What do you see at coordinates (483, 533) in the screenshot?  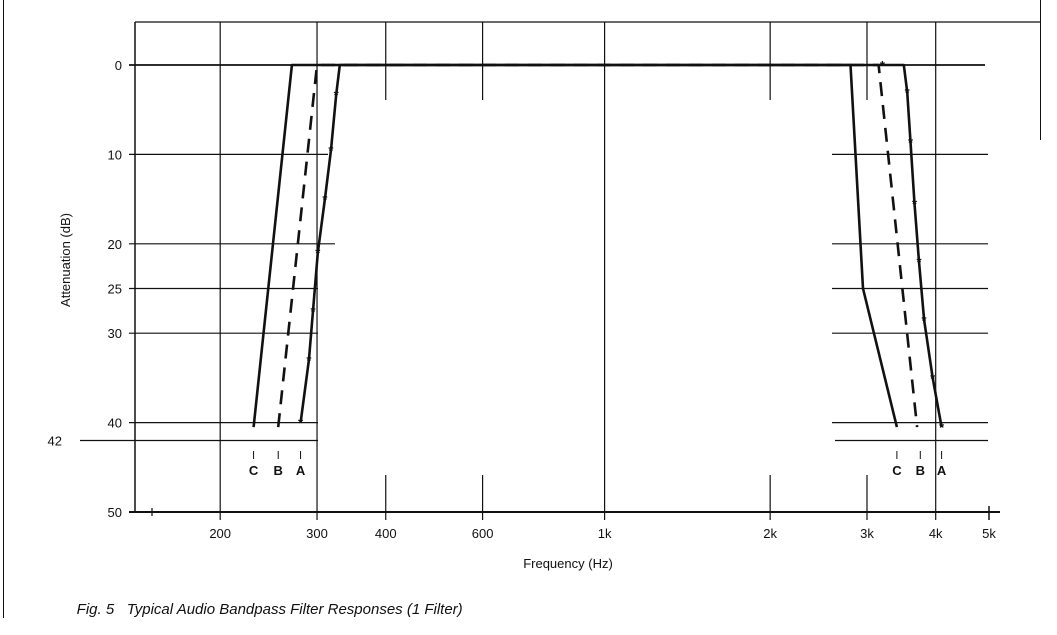 I see `x-tick-label: 600` at bounding box center [483, 533].